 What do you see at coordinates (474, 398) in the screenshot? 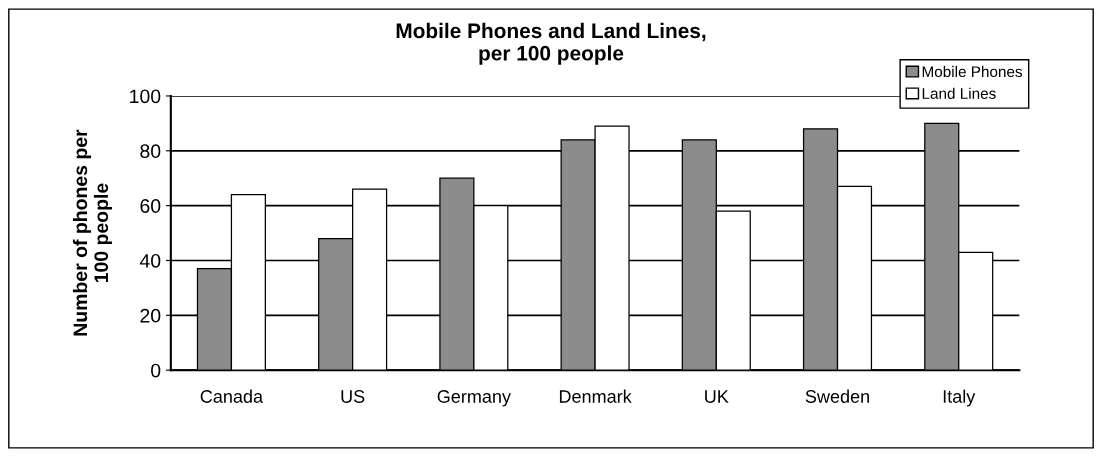
I see `x-tick-label: Germany` at bounding box center [474, 398].